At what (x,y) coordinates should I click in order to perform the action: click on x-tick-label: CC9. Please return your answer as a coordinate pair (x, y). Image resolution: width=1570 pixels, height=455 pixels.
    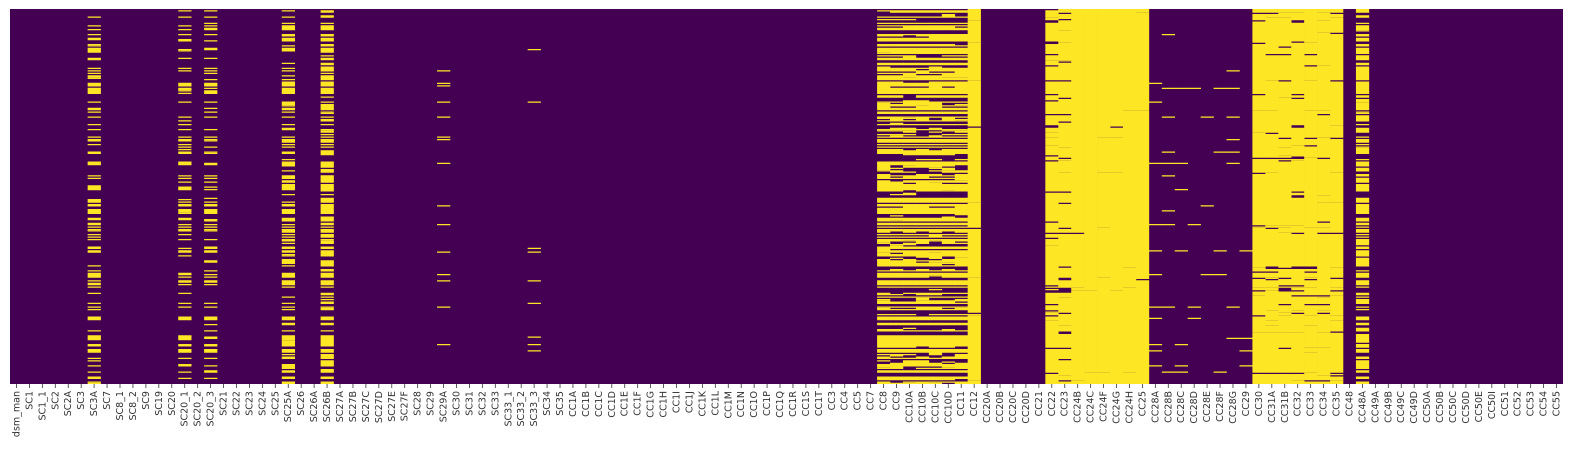
    Looking at the image, I should click on (897, 400).